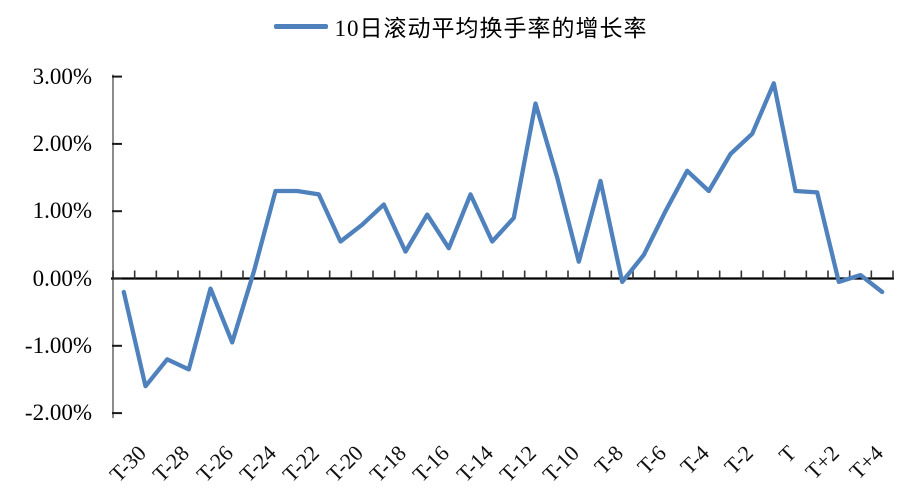  Describe the element at coordinates (62, 278) in the screenshot. I see `y-axis-tick-label: 0.00%` at that location.